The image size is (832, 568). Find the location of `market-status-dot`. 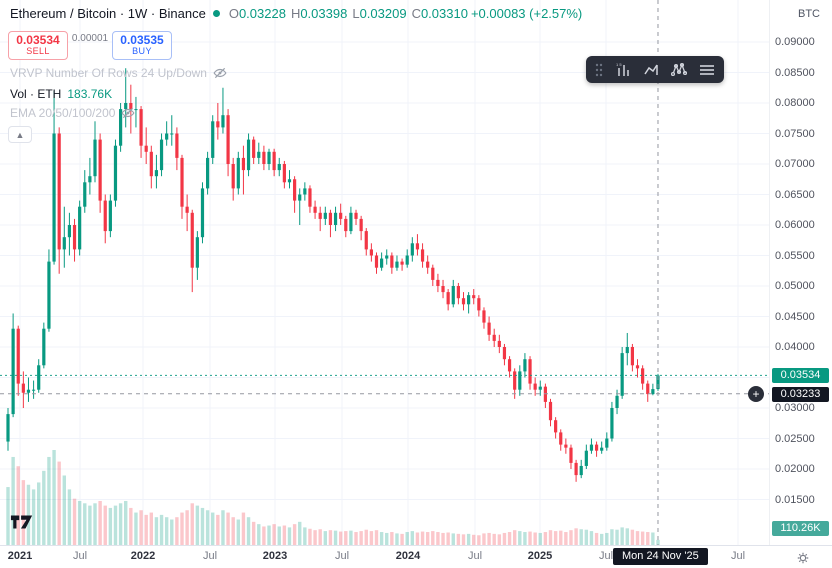

market-status-dot is located at coordinates (216, 13).